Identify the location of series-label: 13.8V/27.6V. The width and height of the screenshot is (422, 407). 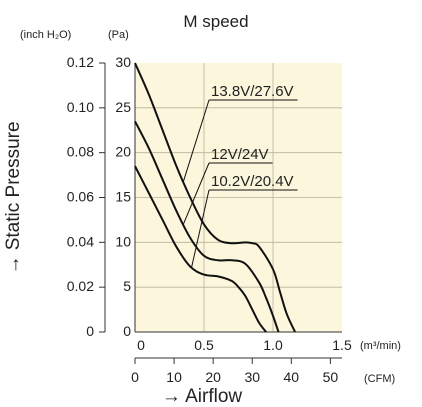
(252, 91).